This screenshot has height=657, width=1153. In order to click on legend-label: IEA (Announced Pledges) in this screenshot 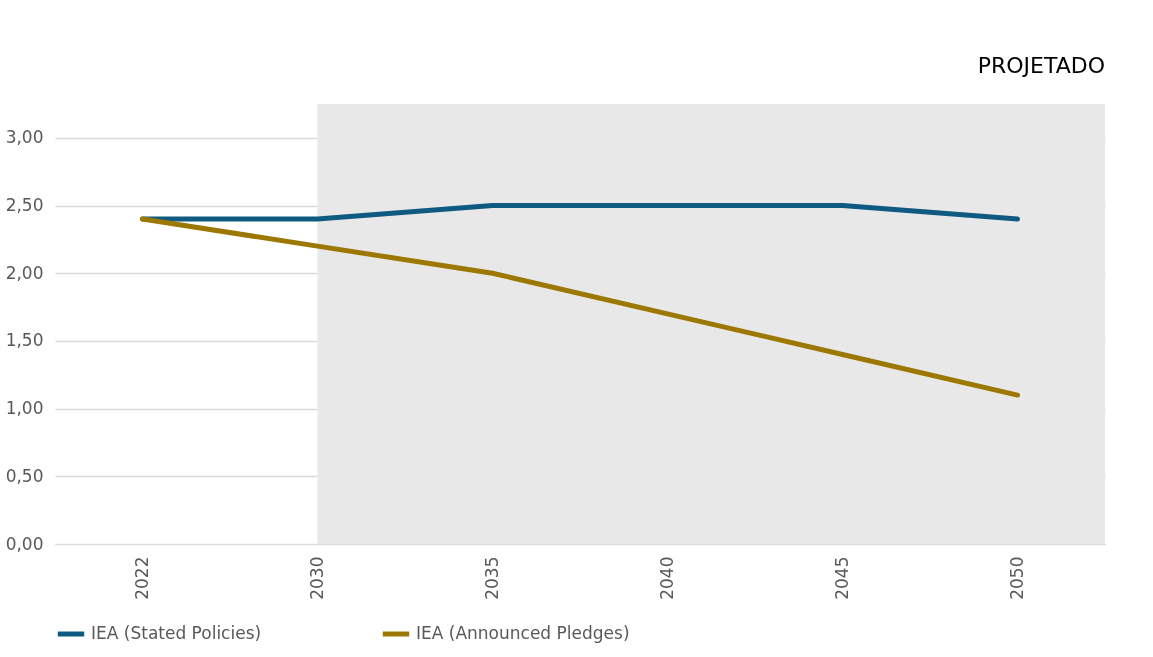, I will do `click(523, 633)`.